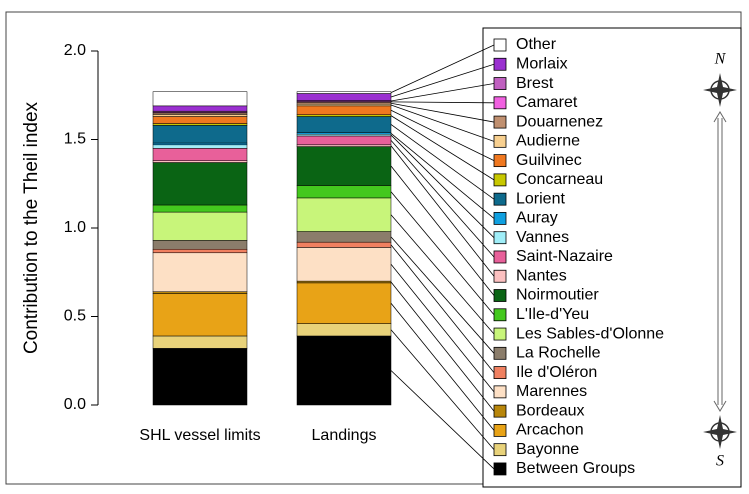  I want to click on x-tick-label: Landings, so click(344, 435).